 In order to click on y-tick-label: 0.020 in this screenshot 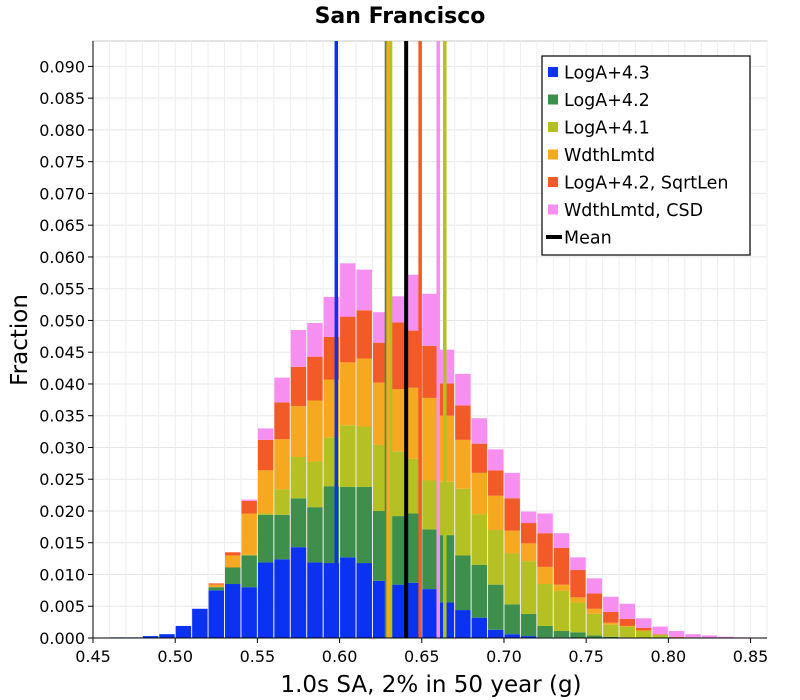, I will do `click(62, 511)`.